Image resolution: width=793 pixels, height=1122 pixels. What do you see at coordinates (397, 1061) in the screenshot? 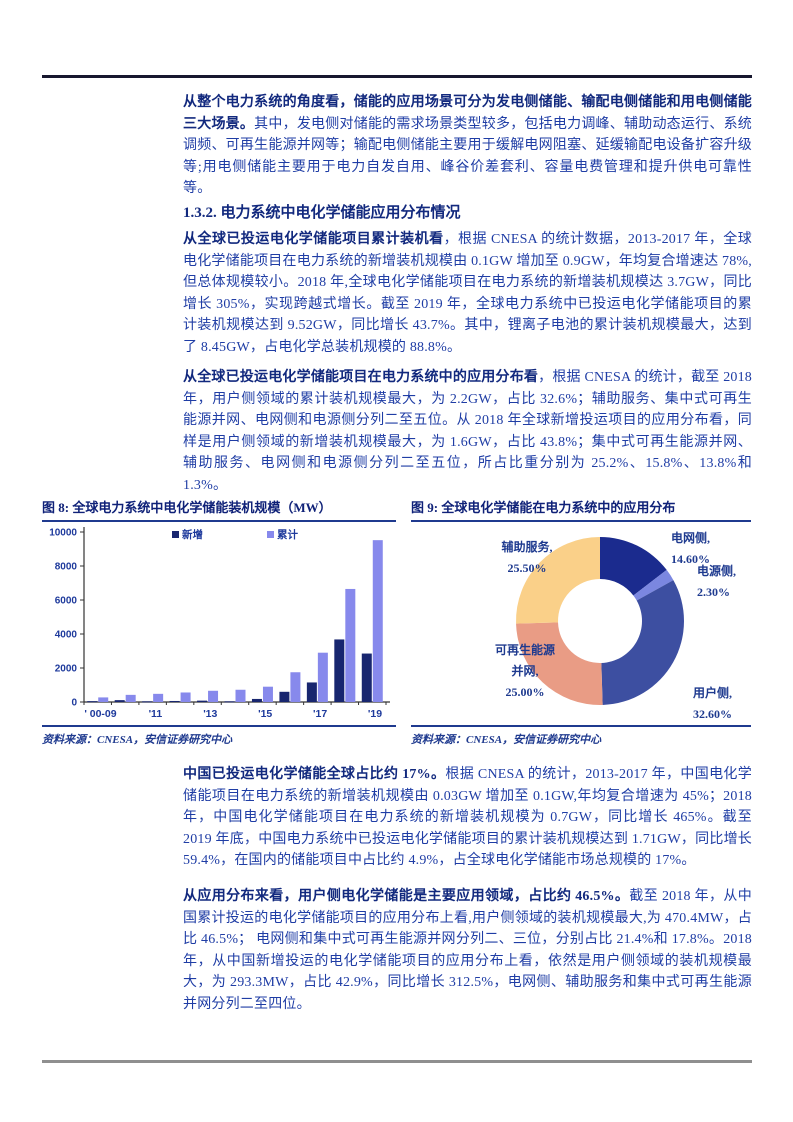
I see `page-bottom-rule` at bounding box center [397, 1061].